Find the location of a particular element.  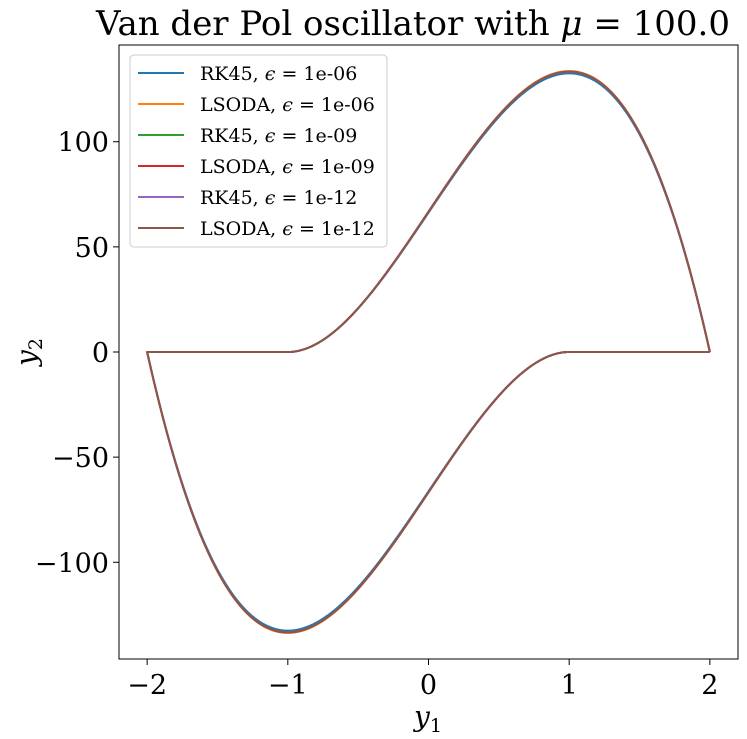

x-tick-label: 0 is located at coordinates (428, 685).